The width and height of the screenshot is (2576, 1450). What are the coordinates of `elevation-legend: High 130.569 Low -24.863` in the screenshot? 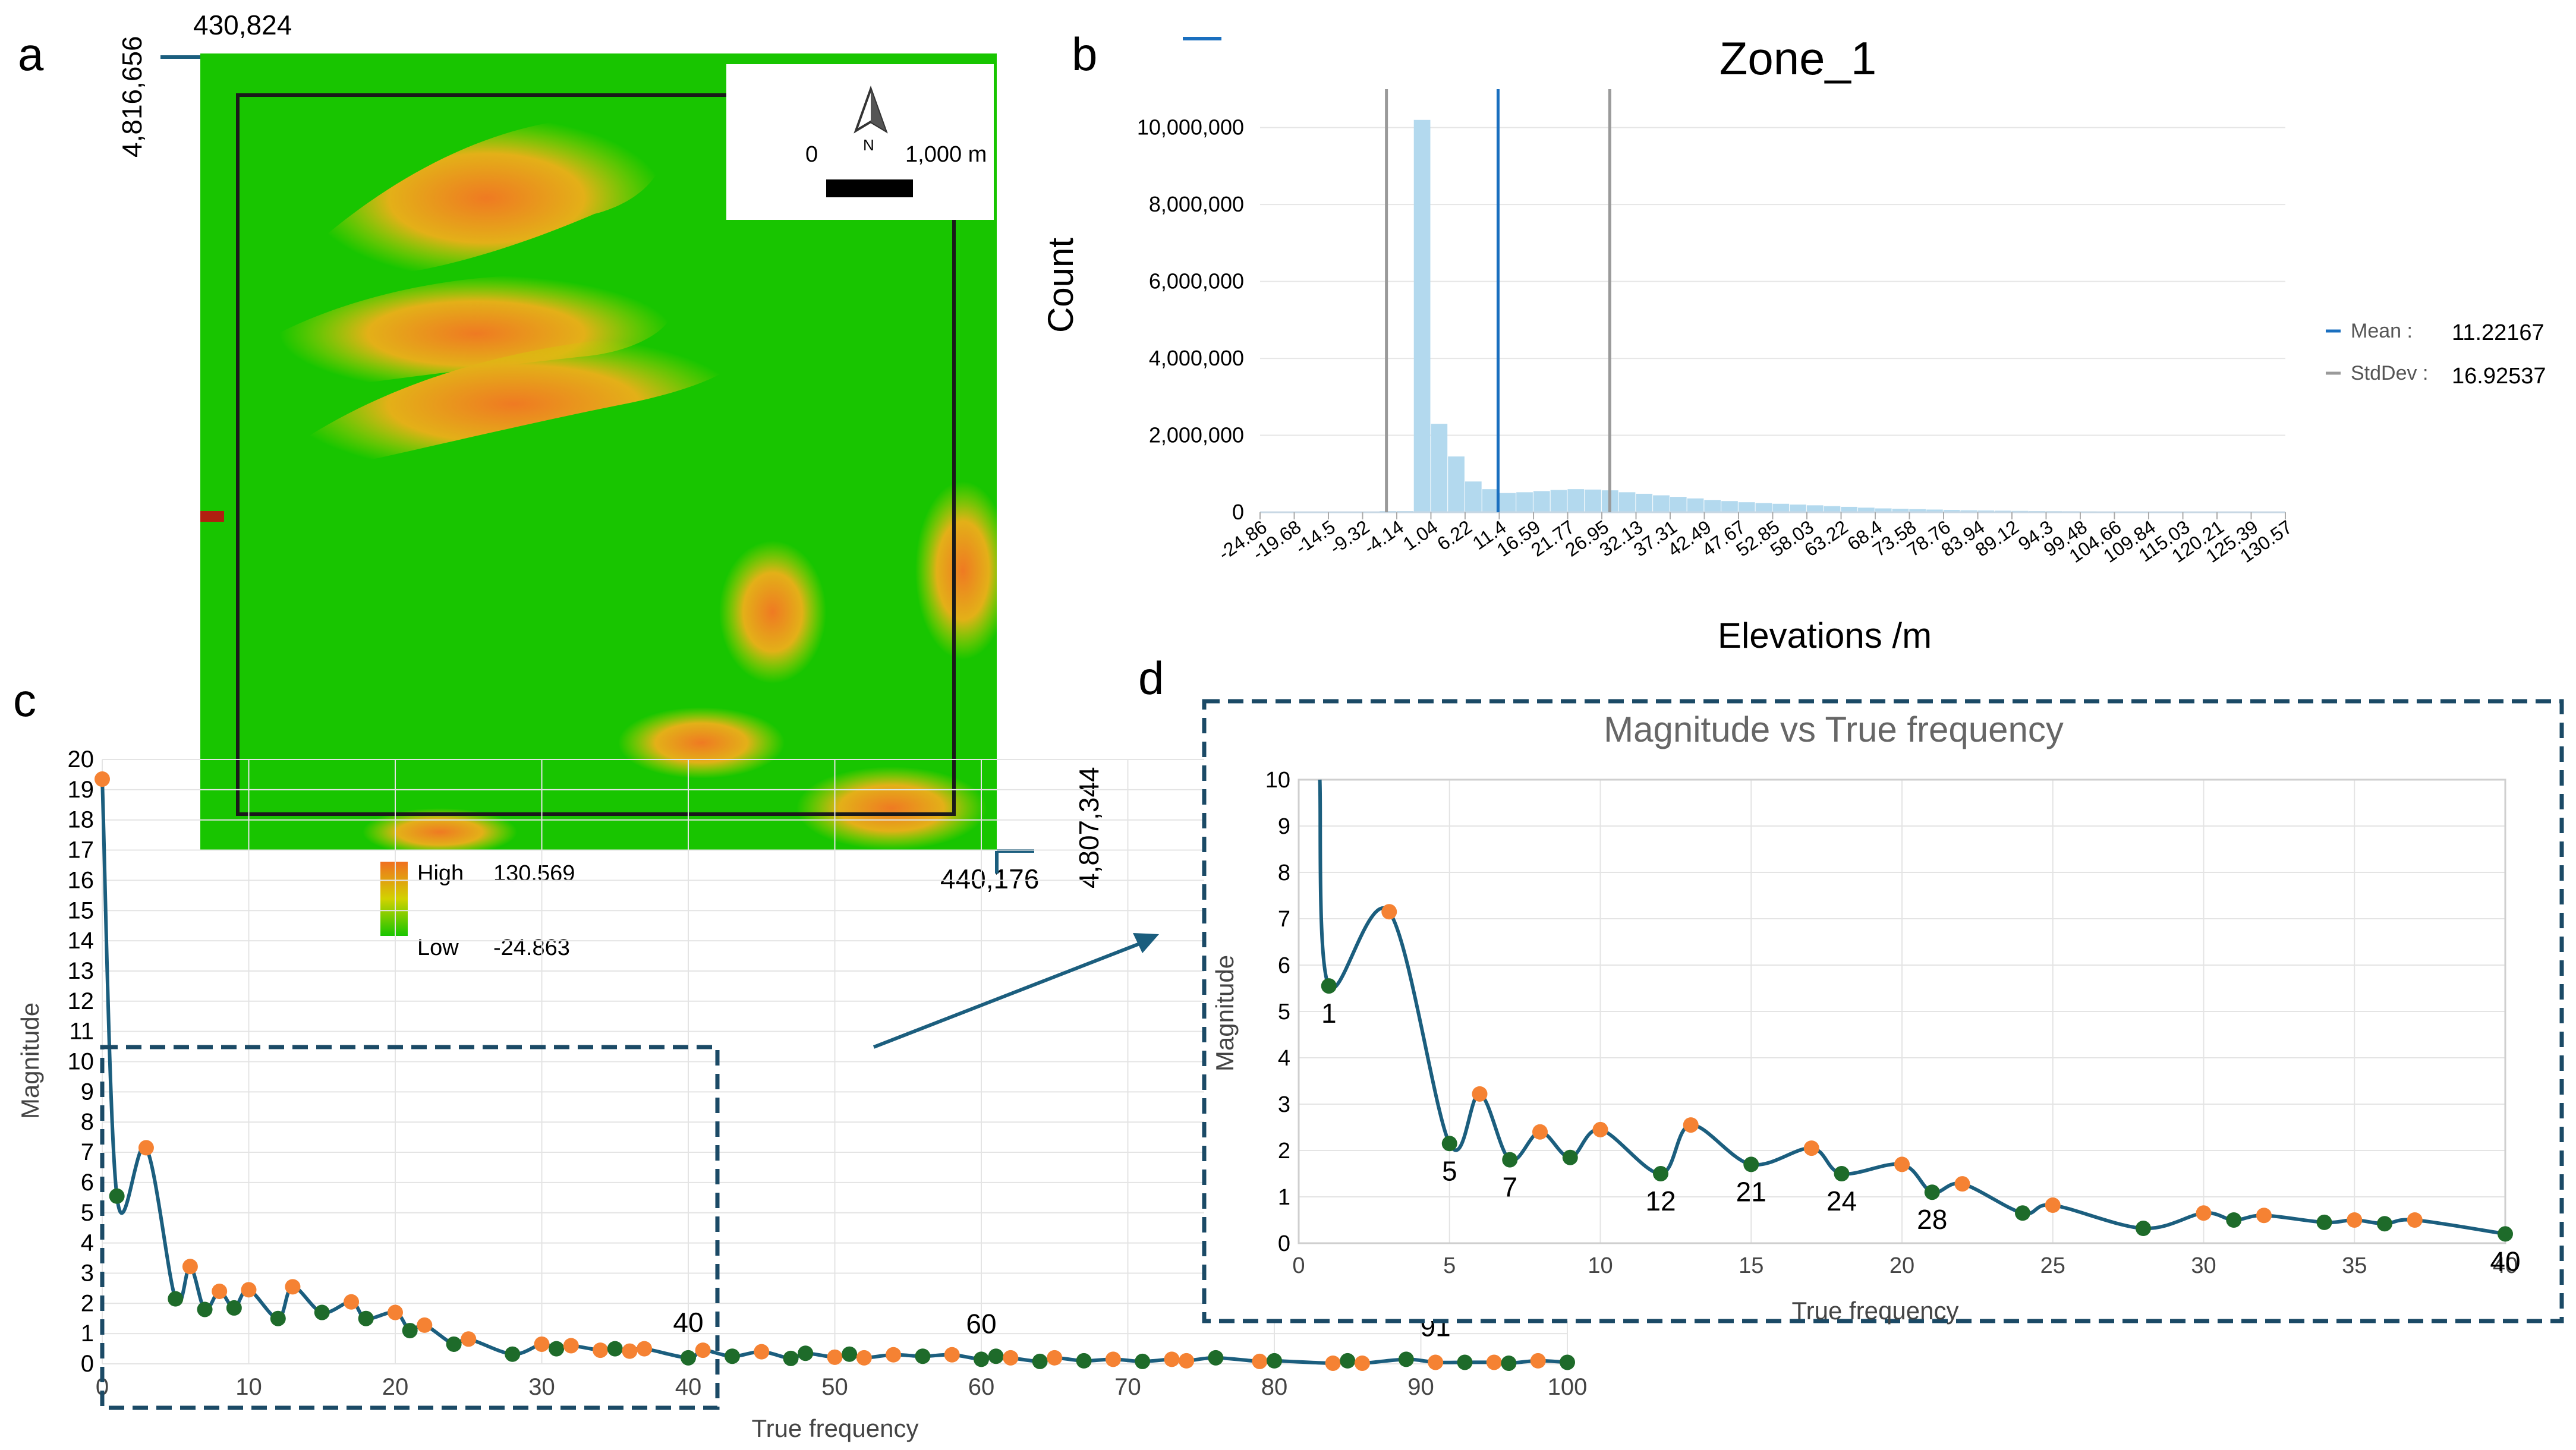 It's located at (501, 919).